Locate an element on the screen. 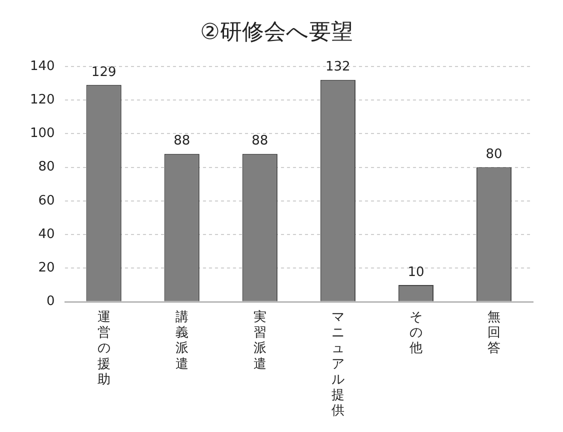  x-tick-label: 講義派遣 is located at coordinates (181, 341).